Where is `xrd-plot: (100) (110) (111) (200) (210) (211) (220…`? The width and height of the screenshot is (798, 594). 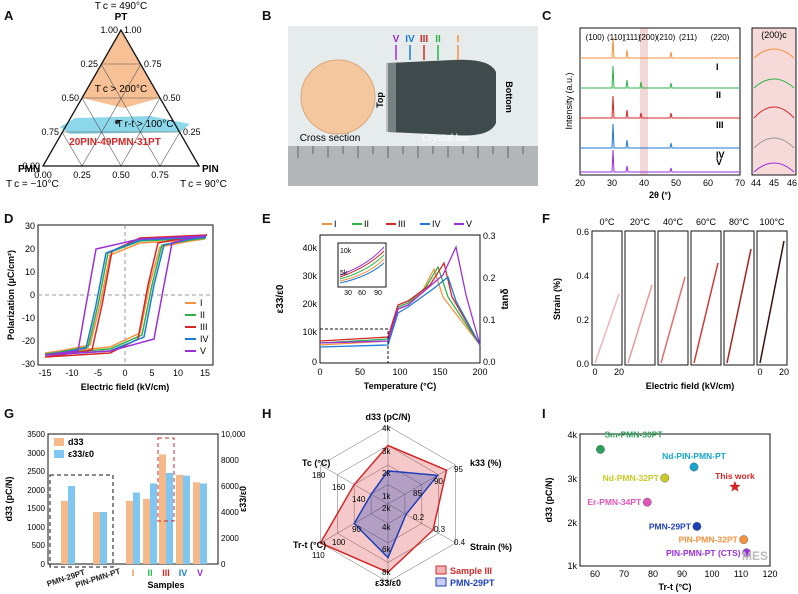
xrd-plot: (100) (110) (111) (200) (210) (211) (220… is located at coordinates (680, 113).